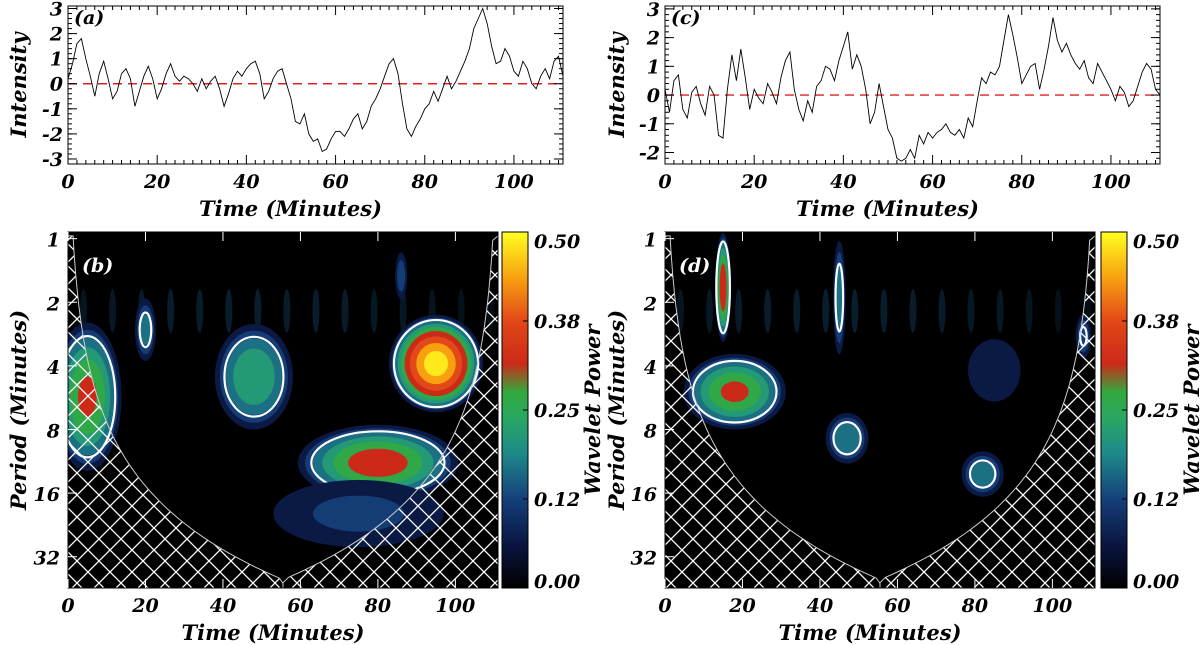  Describe the element at coordinates (557, 322) in the screenshot. I see `colorbar-tick-label: 0.38` at that location.